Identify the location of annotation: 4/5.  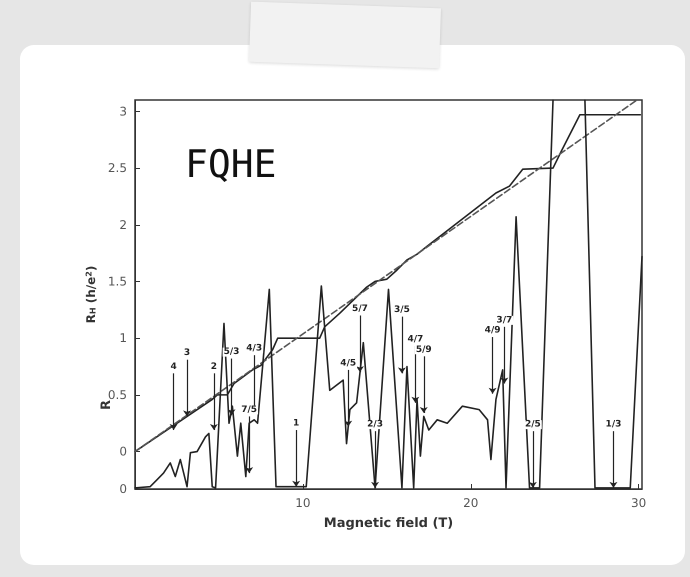
(348, 363).